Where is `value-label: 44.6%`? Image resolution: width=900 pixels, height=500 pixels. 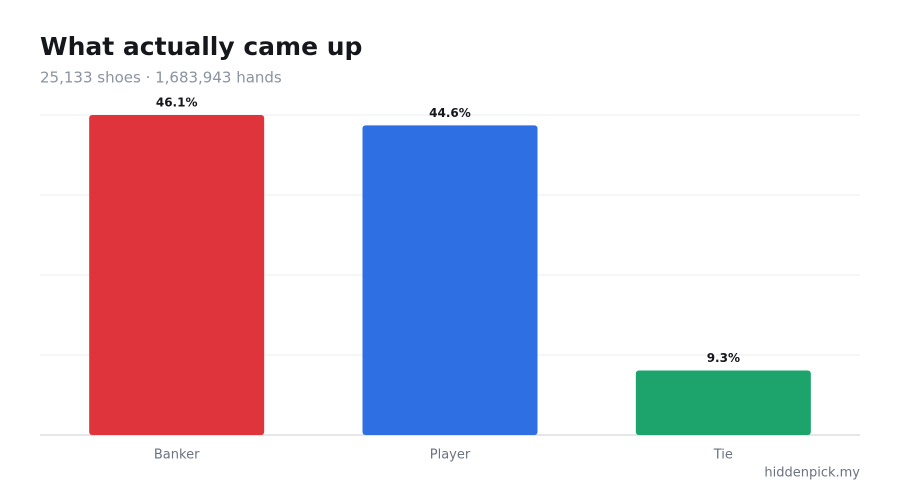
value-label: 44.6% is located at coordinates (450, 113).